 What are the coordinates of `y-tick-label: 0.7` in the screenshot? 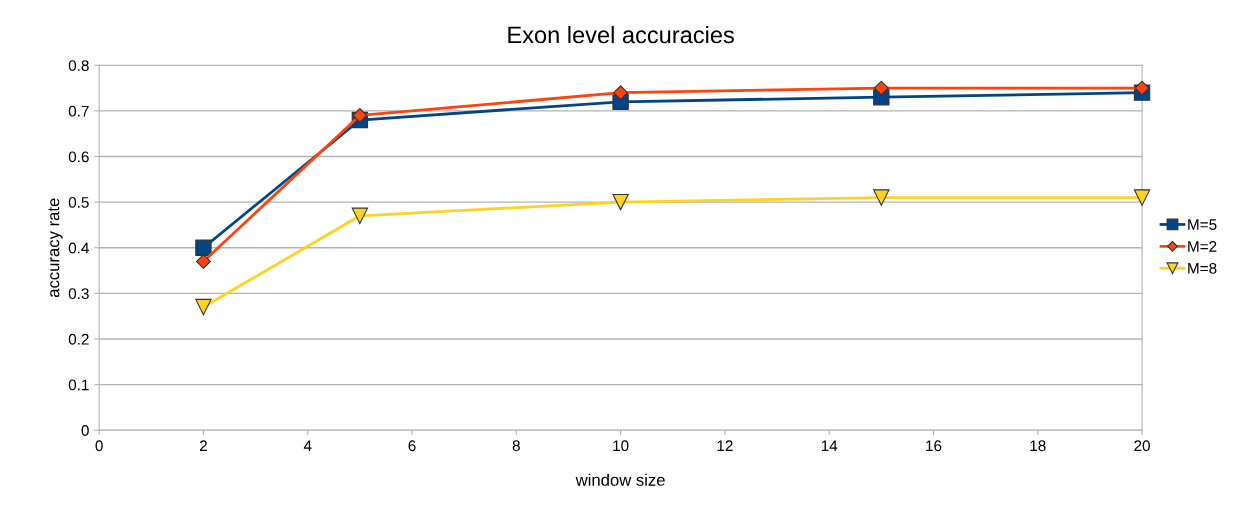 It's located at (78, 111).